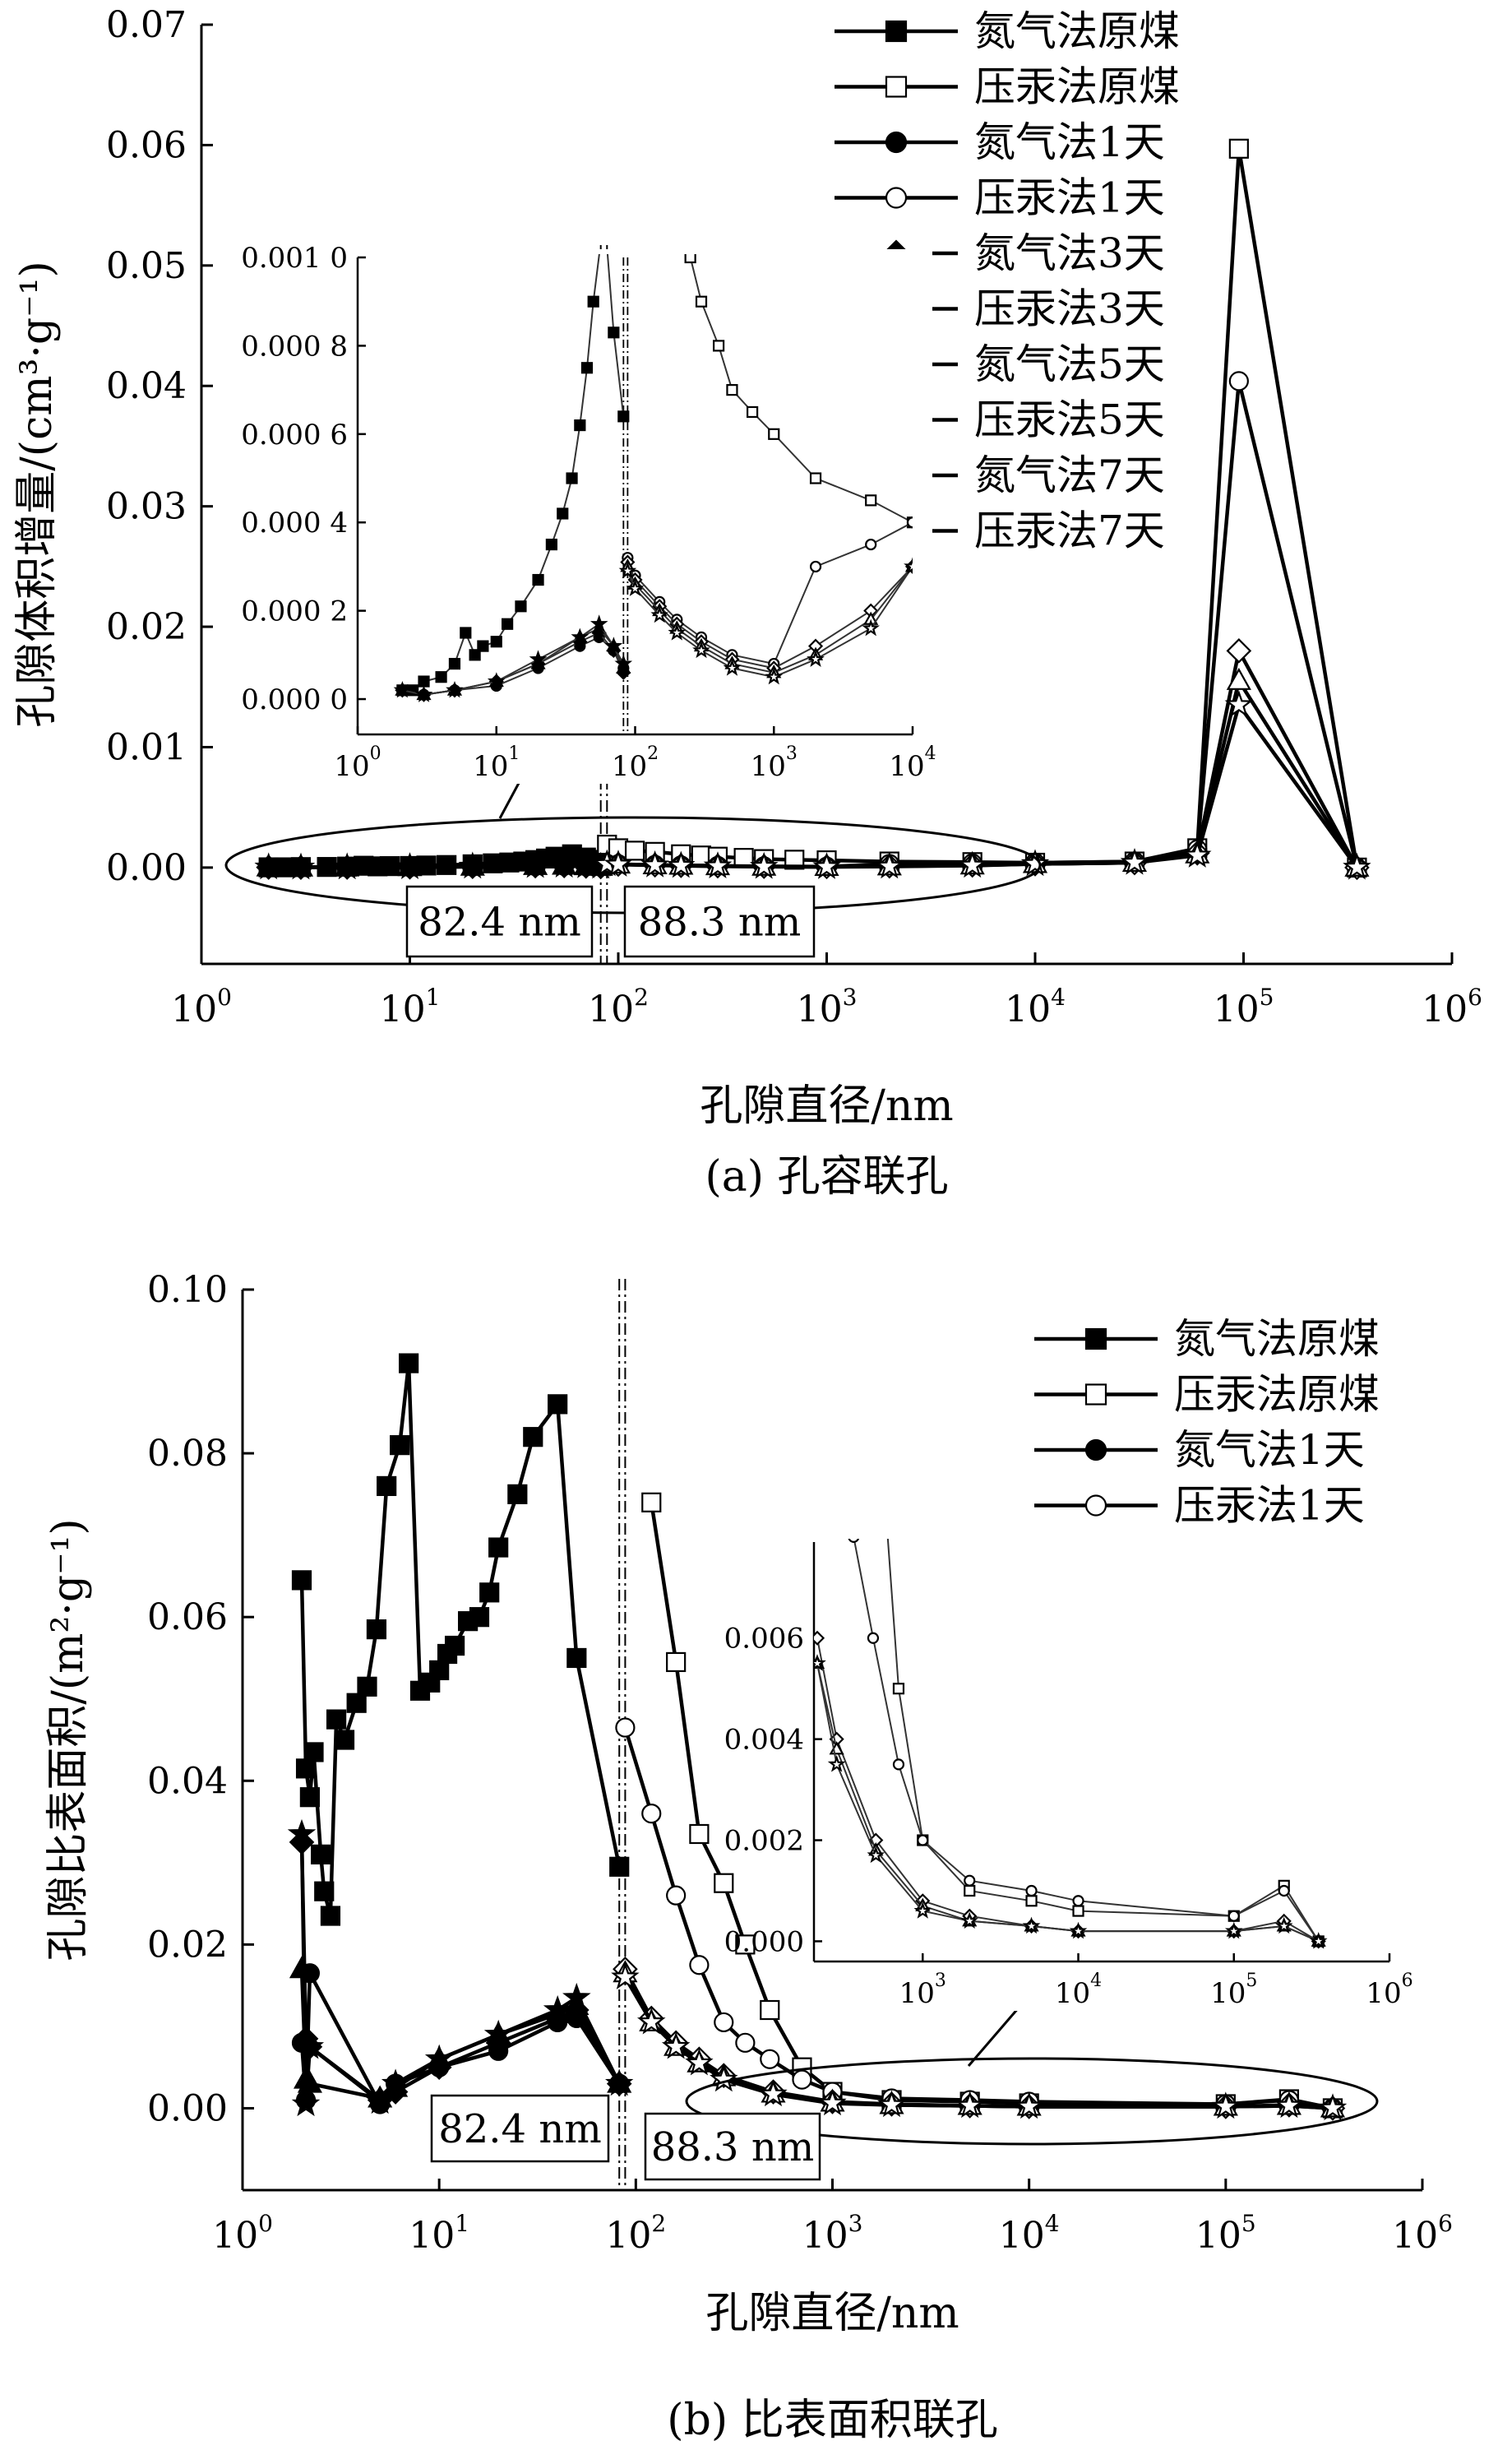 This screenshot has width=1498, height=2464. What do you see at coordinates (827, 1007) in the screenshot?
I see `x-tick-label: 10³` at bounding box center [827, 1007].